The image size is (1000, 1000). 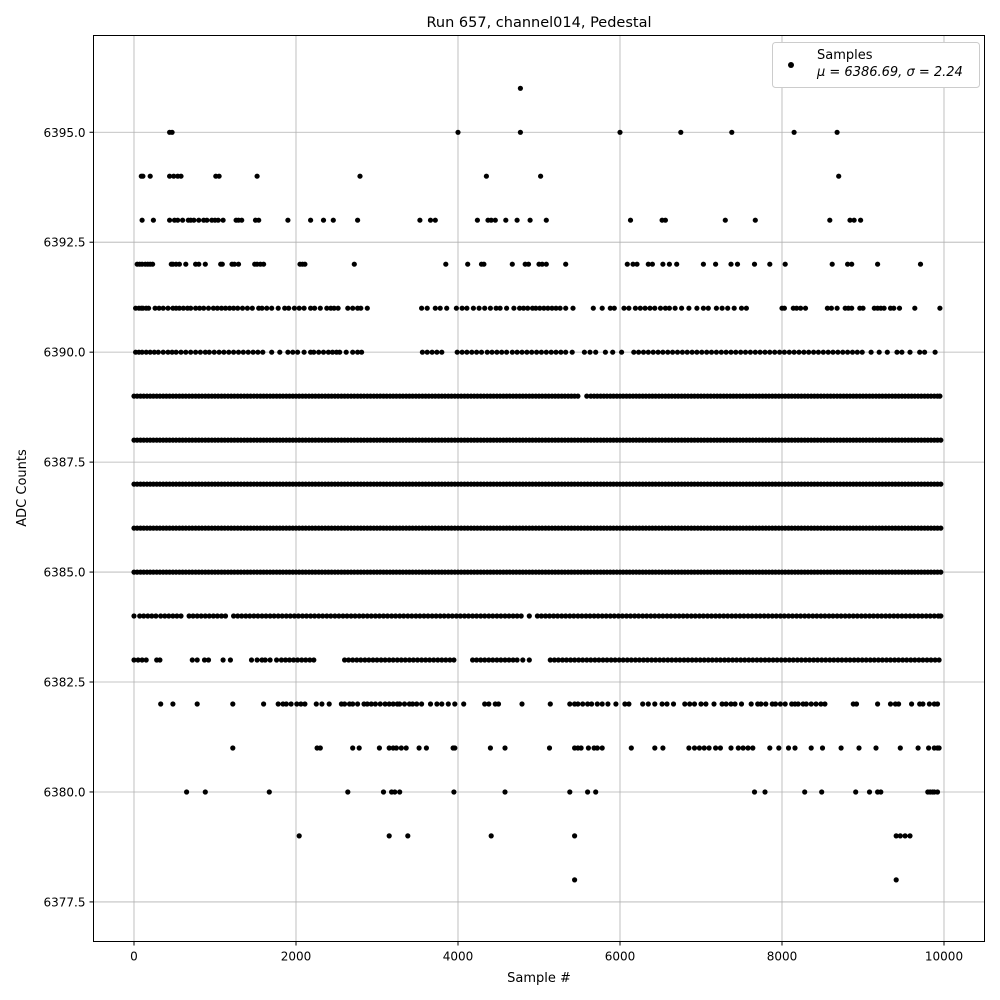 What do you see at coordinates (546, 952) in the screenshot?
I see `x-axis-ticks: 0 2000 4000 6000 8000 10000` at bounding box center [546, 952].